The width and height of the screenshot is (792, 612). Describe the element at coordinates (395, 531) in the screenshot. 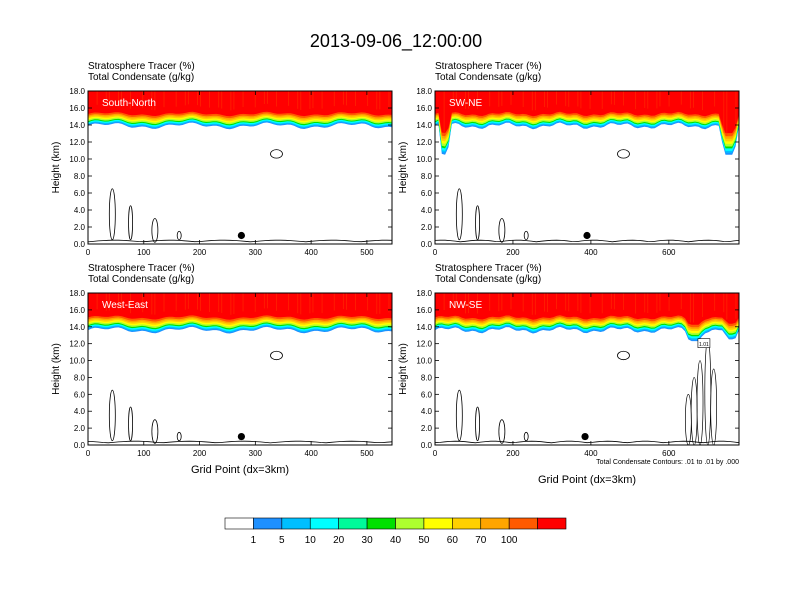

I see `colorbar: 1 5 10 20 30 40 50 60 70 100` at that location.